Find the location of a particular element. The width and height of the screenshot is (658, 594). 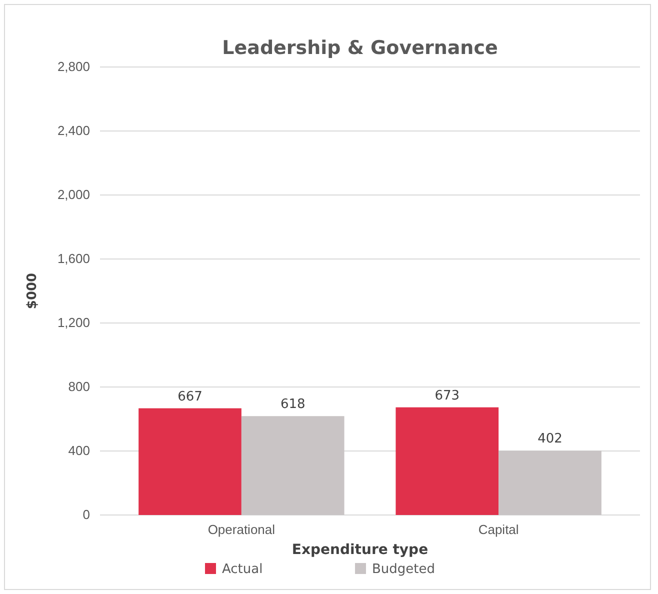

data-label: 618 is located at coordinates (293, 404).